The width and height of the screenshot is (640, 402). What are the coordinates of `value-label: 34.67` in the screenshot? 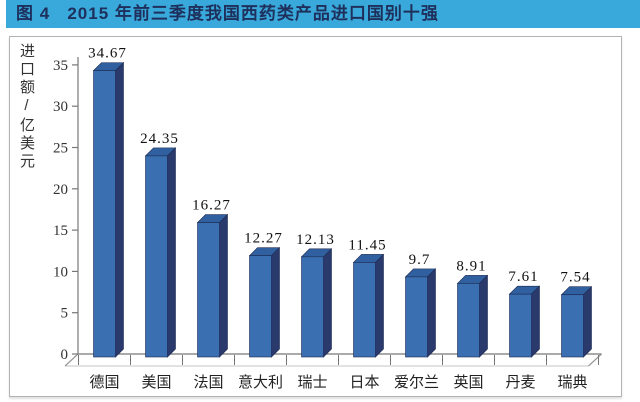 It's located at (107, 54).